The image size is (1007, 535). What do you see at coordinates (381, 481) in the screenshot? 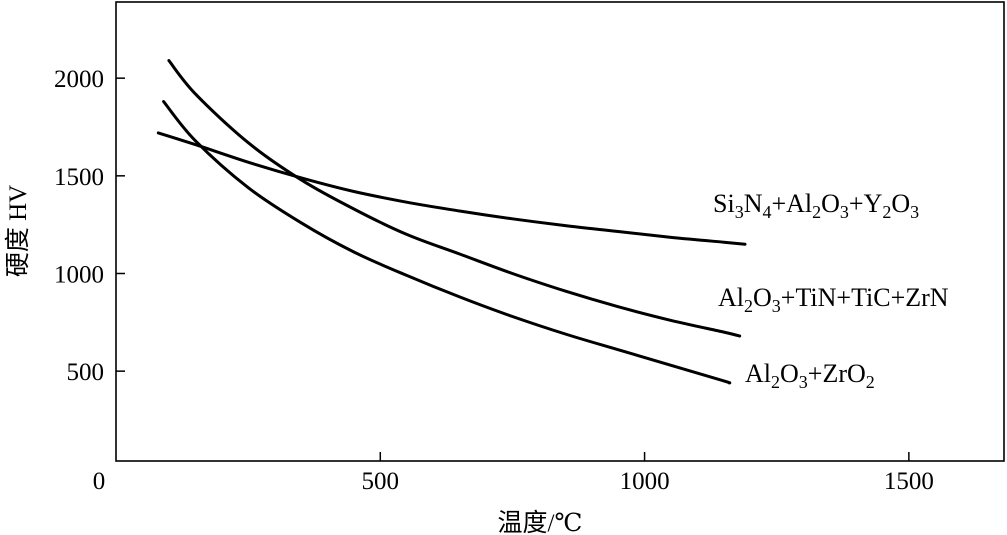
I see `x-tick-label: 500` at bounding box center [381, 481].